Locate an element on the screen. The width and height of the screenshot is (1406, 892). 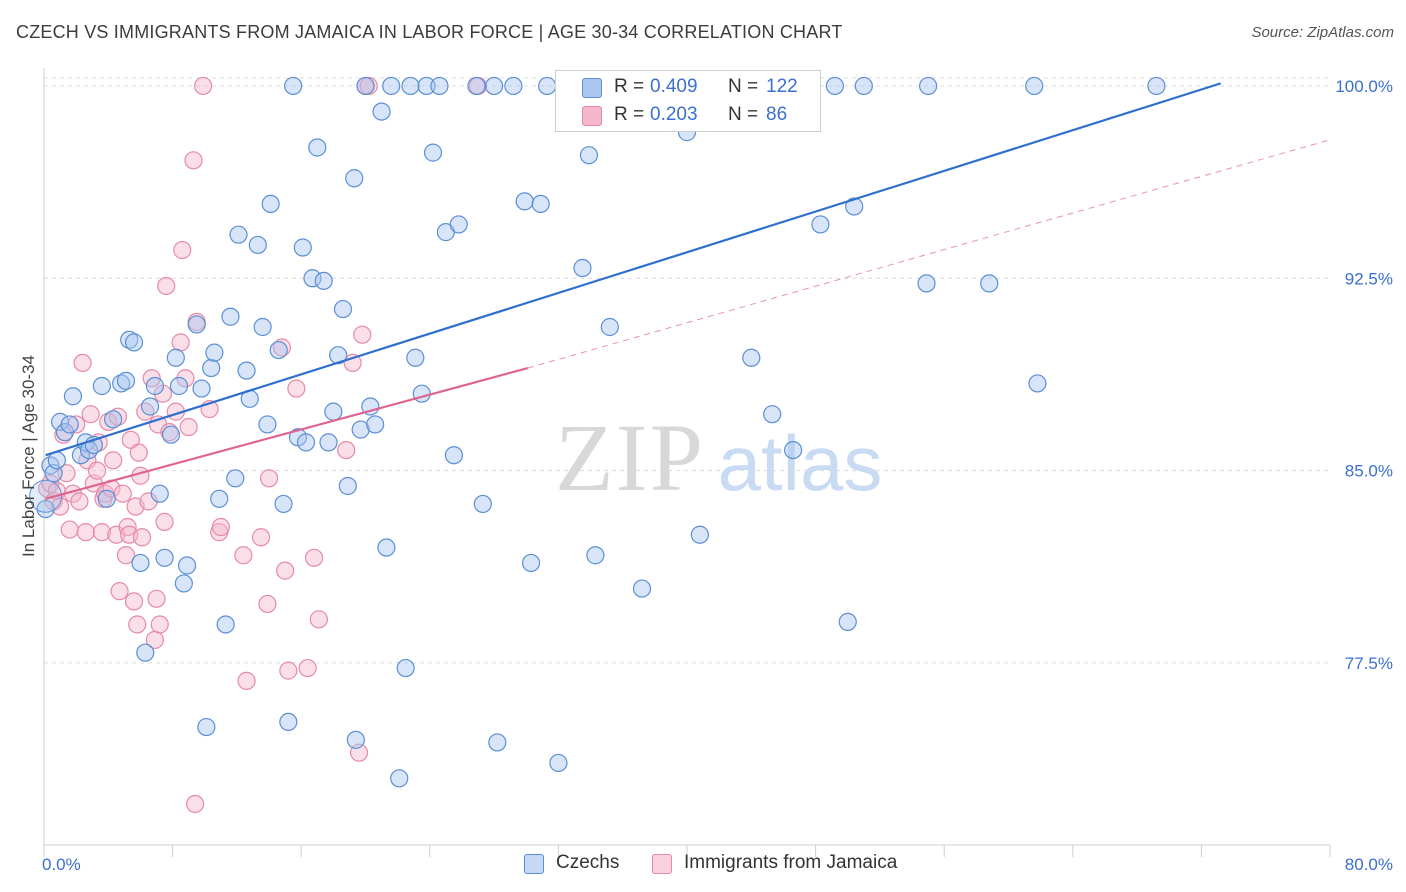
y-tick-label: 92.5% is located at coordinates (1369, 278).